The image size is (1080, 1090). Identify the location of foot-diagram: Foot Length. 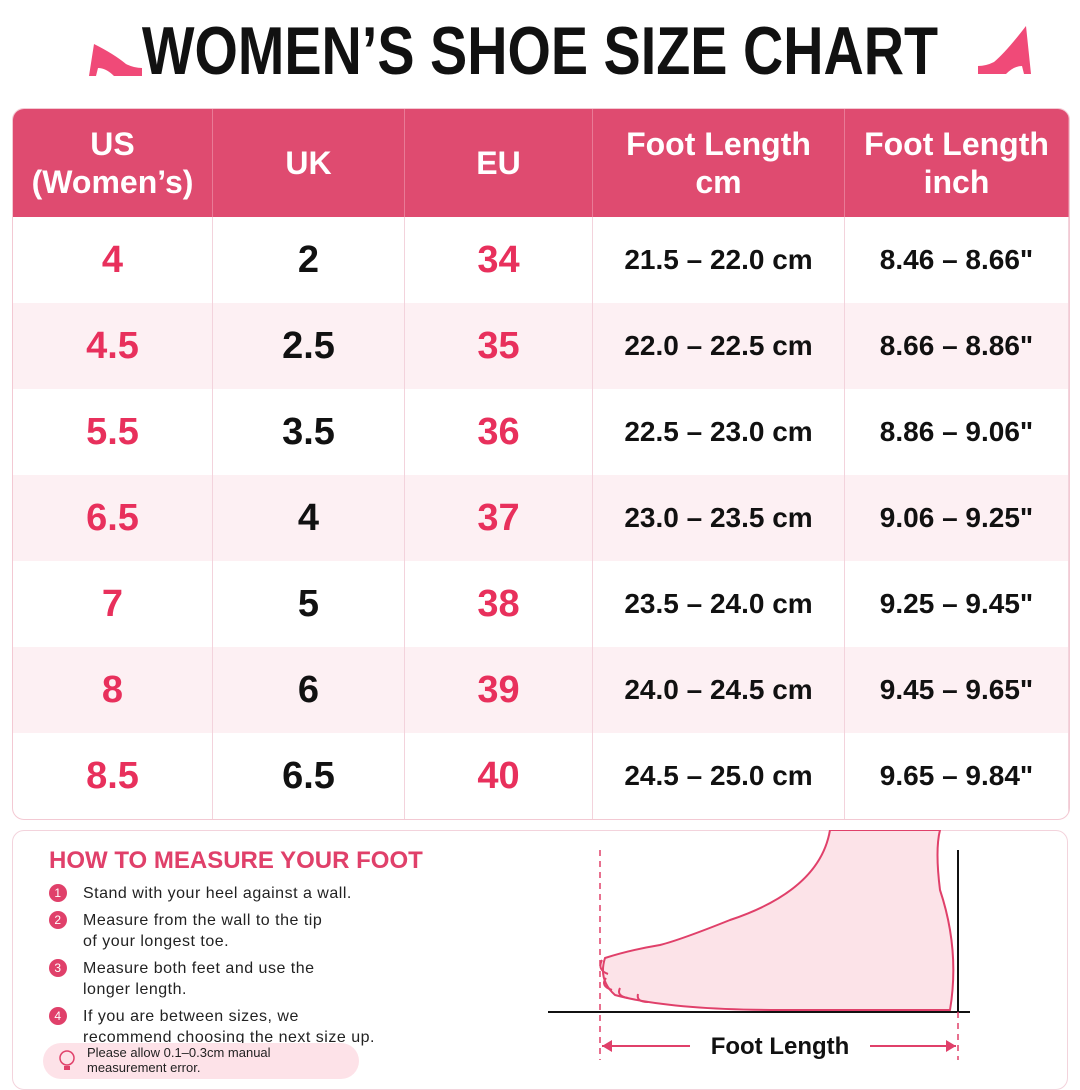
(759, 945).